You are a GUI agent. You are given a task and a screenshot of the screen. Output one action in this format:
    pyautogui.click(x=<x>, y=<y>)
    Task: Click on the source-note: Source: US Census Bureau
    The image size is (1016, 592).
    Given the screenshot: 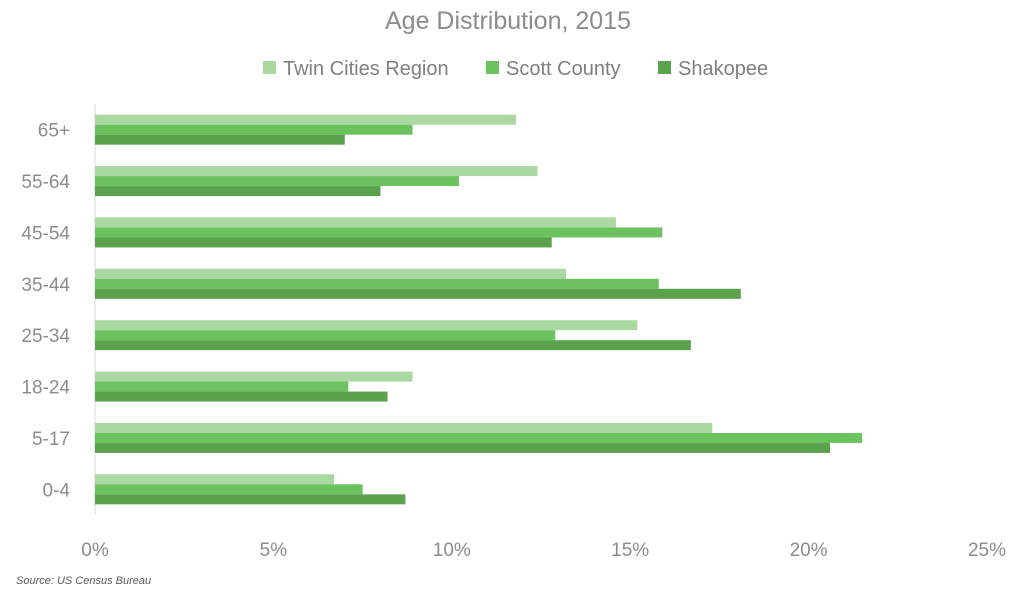 What is the action you would take?
    pyautogui.click(x=84, y=581)
    